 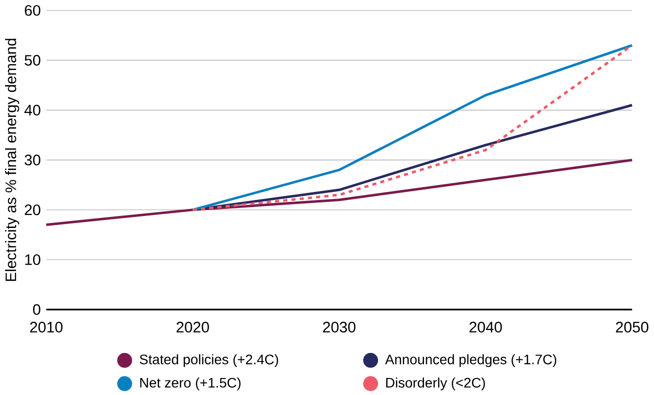 What do you see at coordinates (46, 327) in the screenshot?
I see `x-tick-label: 2010` at bounding box center [46, 327].